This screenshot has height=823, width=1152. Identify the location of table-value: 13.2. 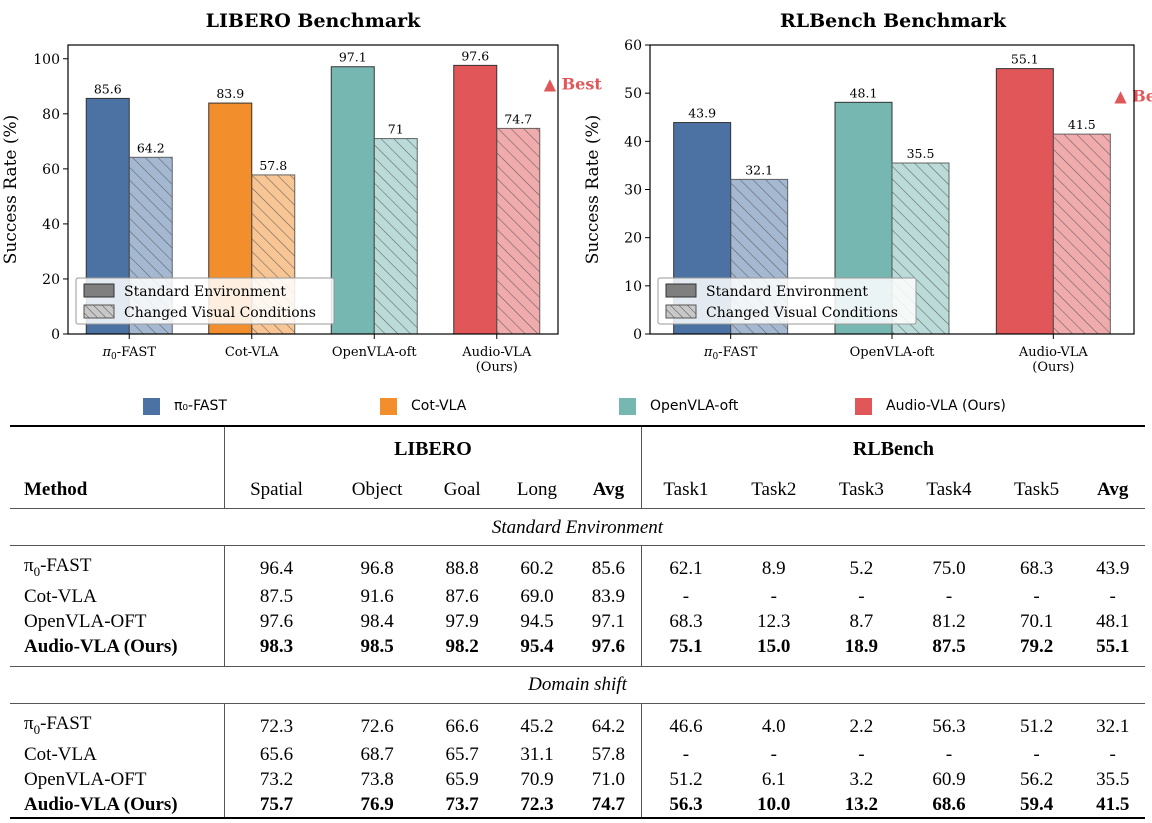
(861, 805).